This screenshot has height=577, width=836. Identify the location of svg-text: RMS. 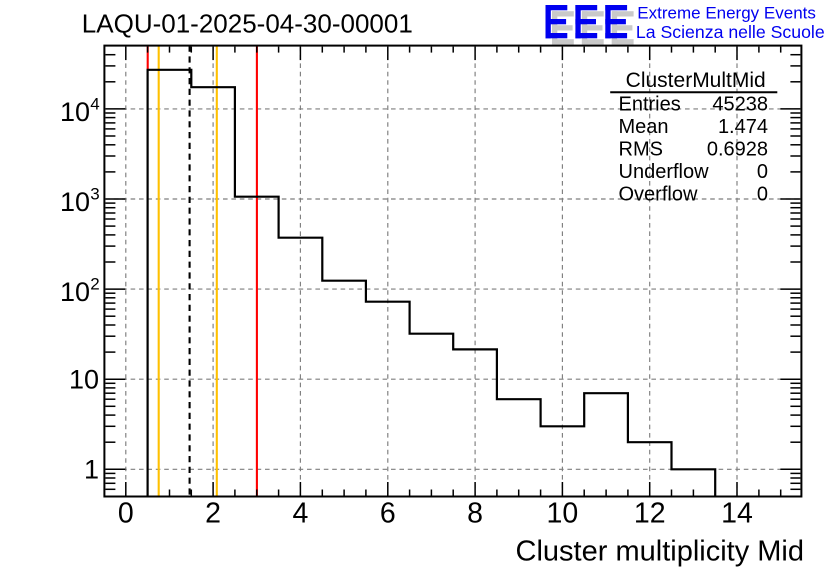
(641, 150).